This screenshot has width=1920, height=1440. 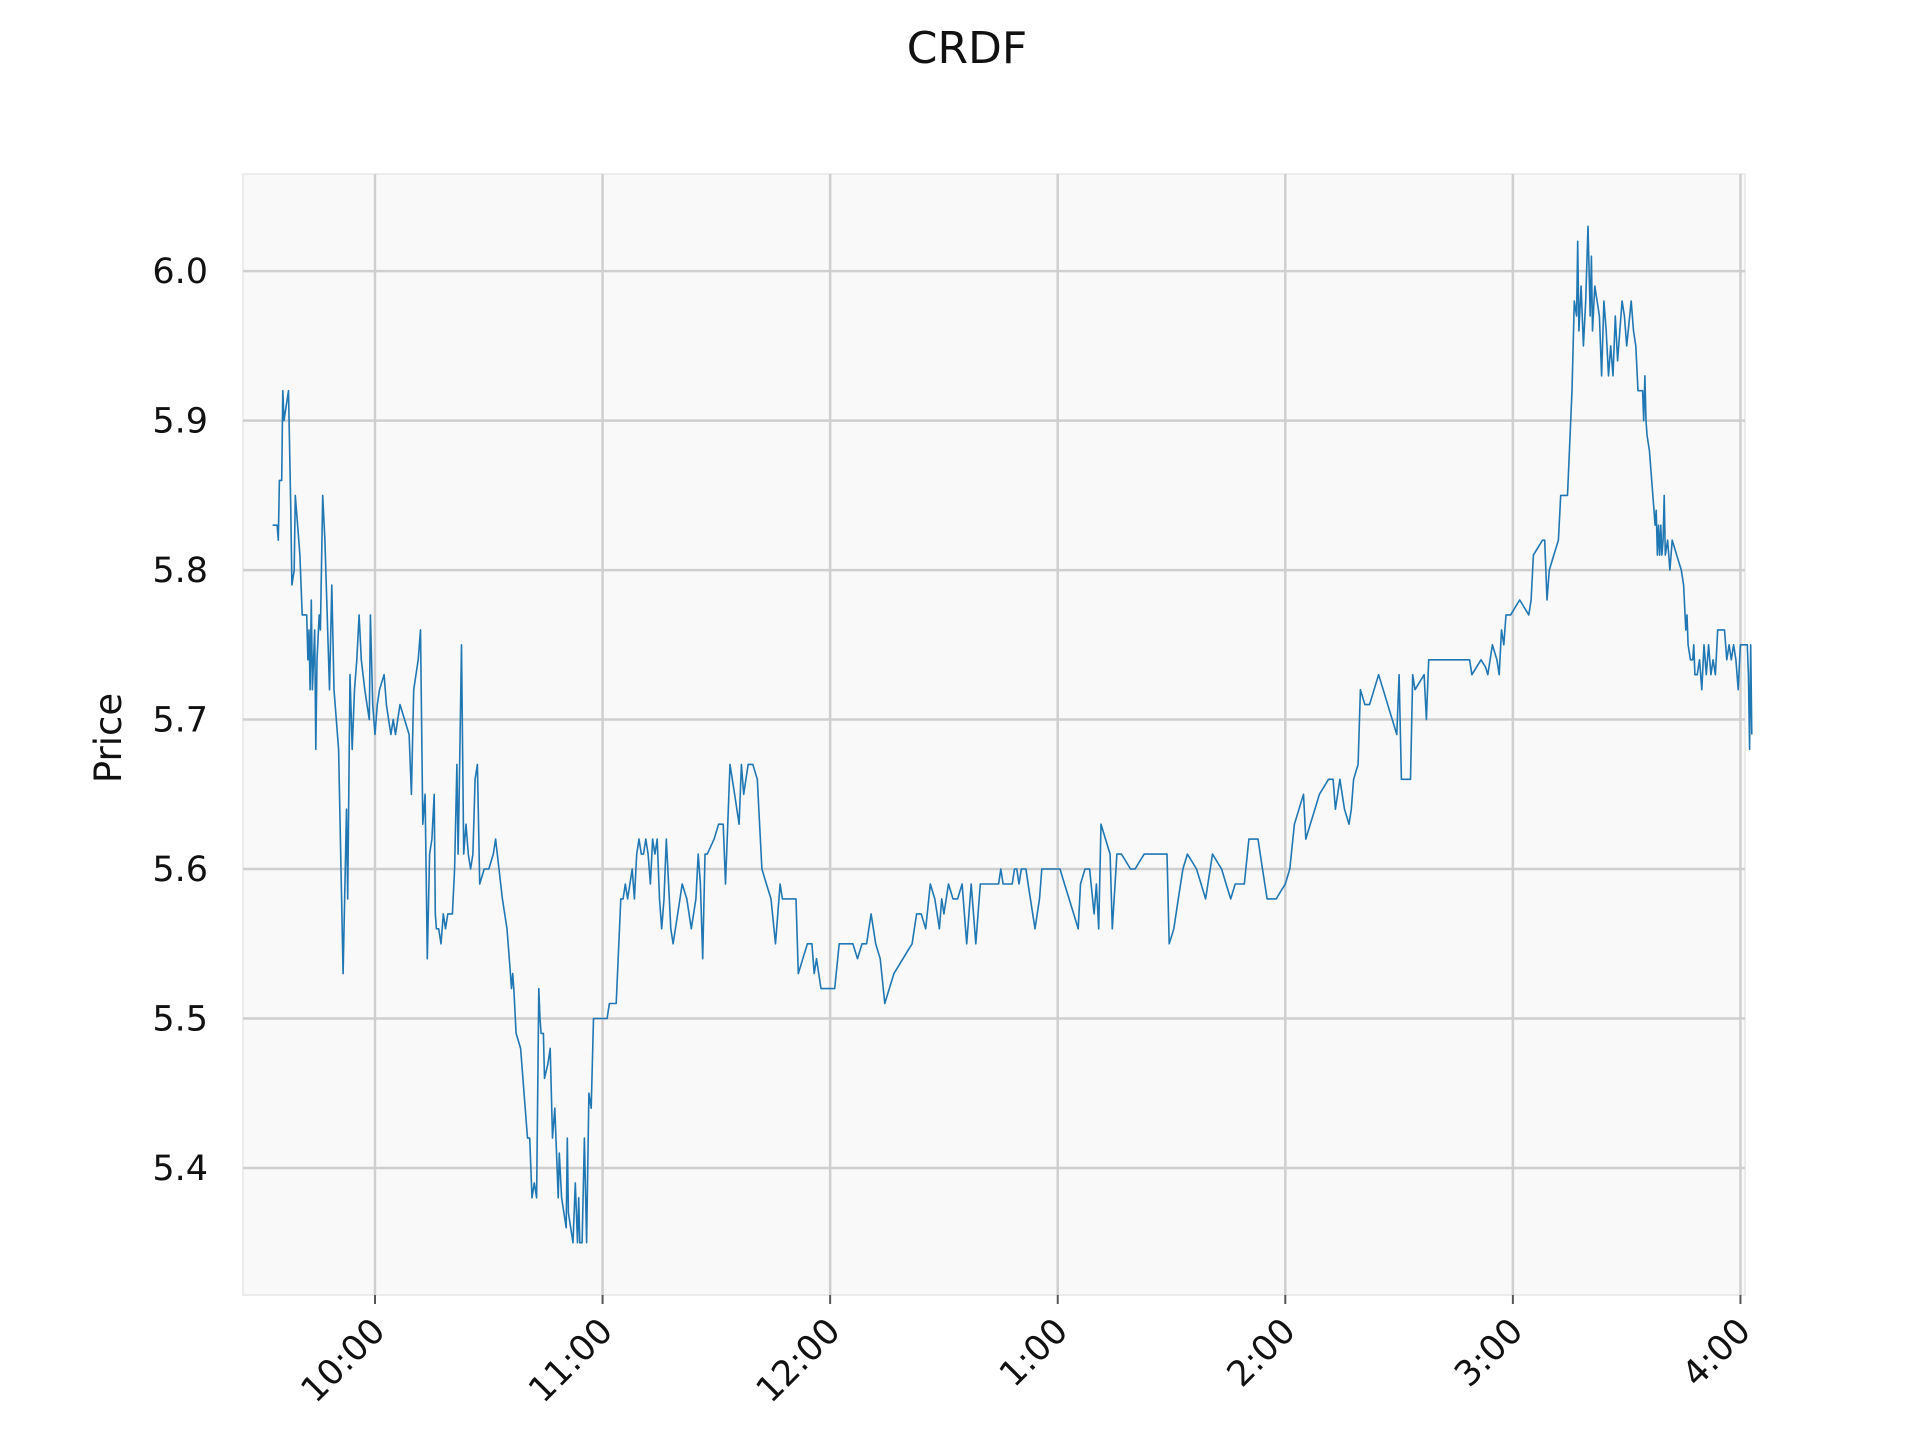 I want to click on y-tick-label: 5.6, so click(x=180, y=870).